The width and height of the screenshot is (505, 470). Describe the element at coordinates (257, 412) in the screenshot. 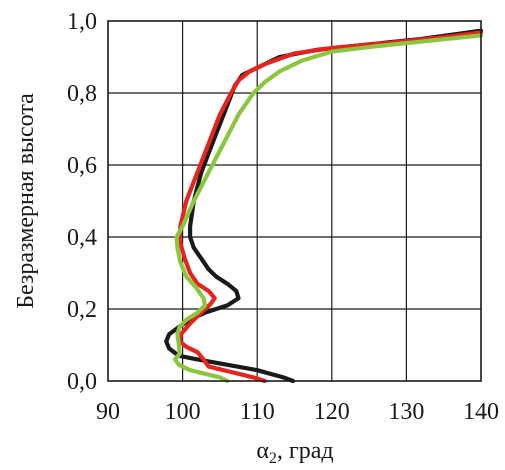

I see `x-tick-label: 110` at that location.